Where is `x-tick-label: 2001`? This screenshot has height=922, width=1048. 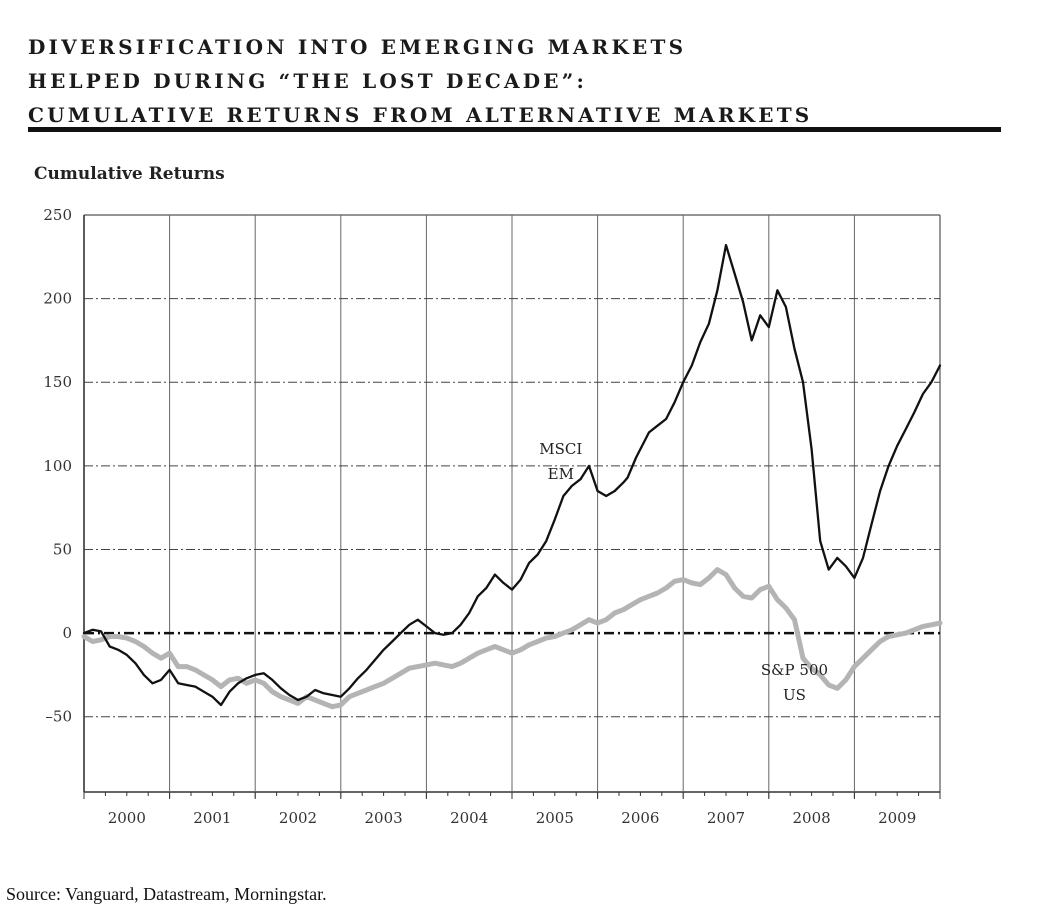 x-tick-label: 2001 is located at coordinates (212, 818).